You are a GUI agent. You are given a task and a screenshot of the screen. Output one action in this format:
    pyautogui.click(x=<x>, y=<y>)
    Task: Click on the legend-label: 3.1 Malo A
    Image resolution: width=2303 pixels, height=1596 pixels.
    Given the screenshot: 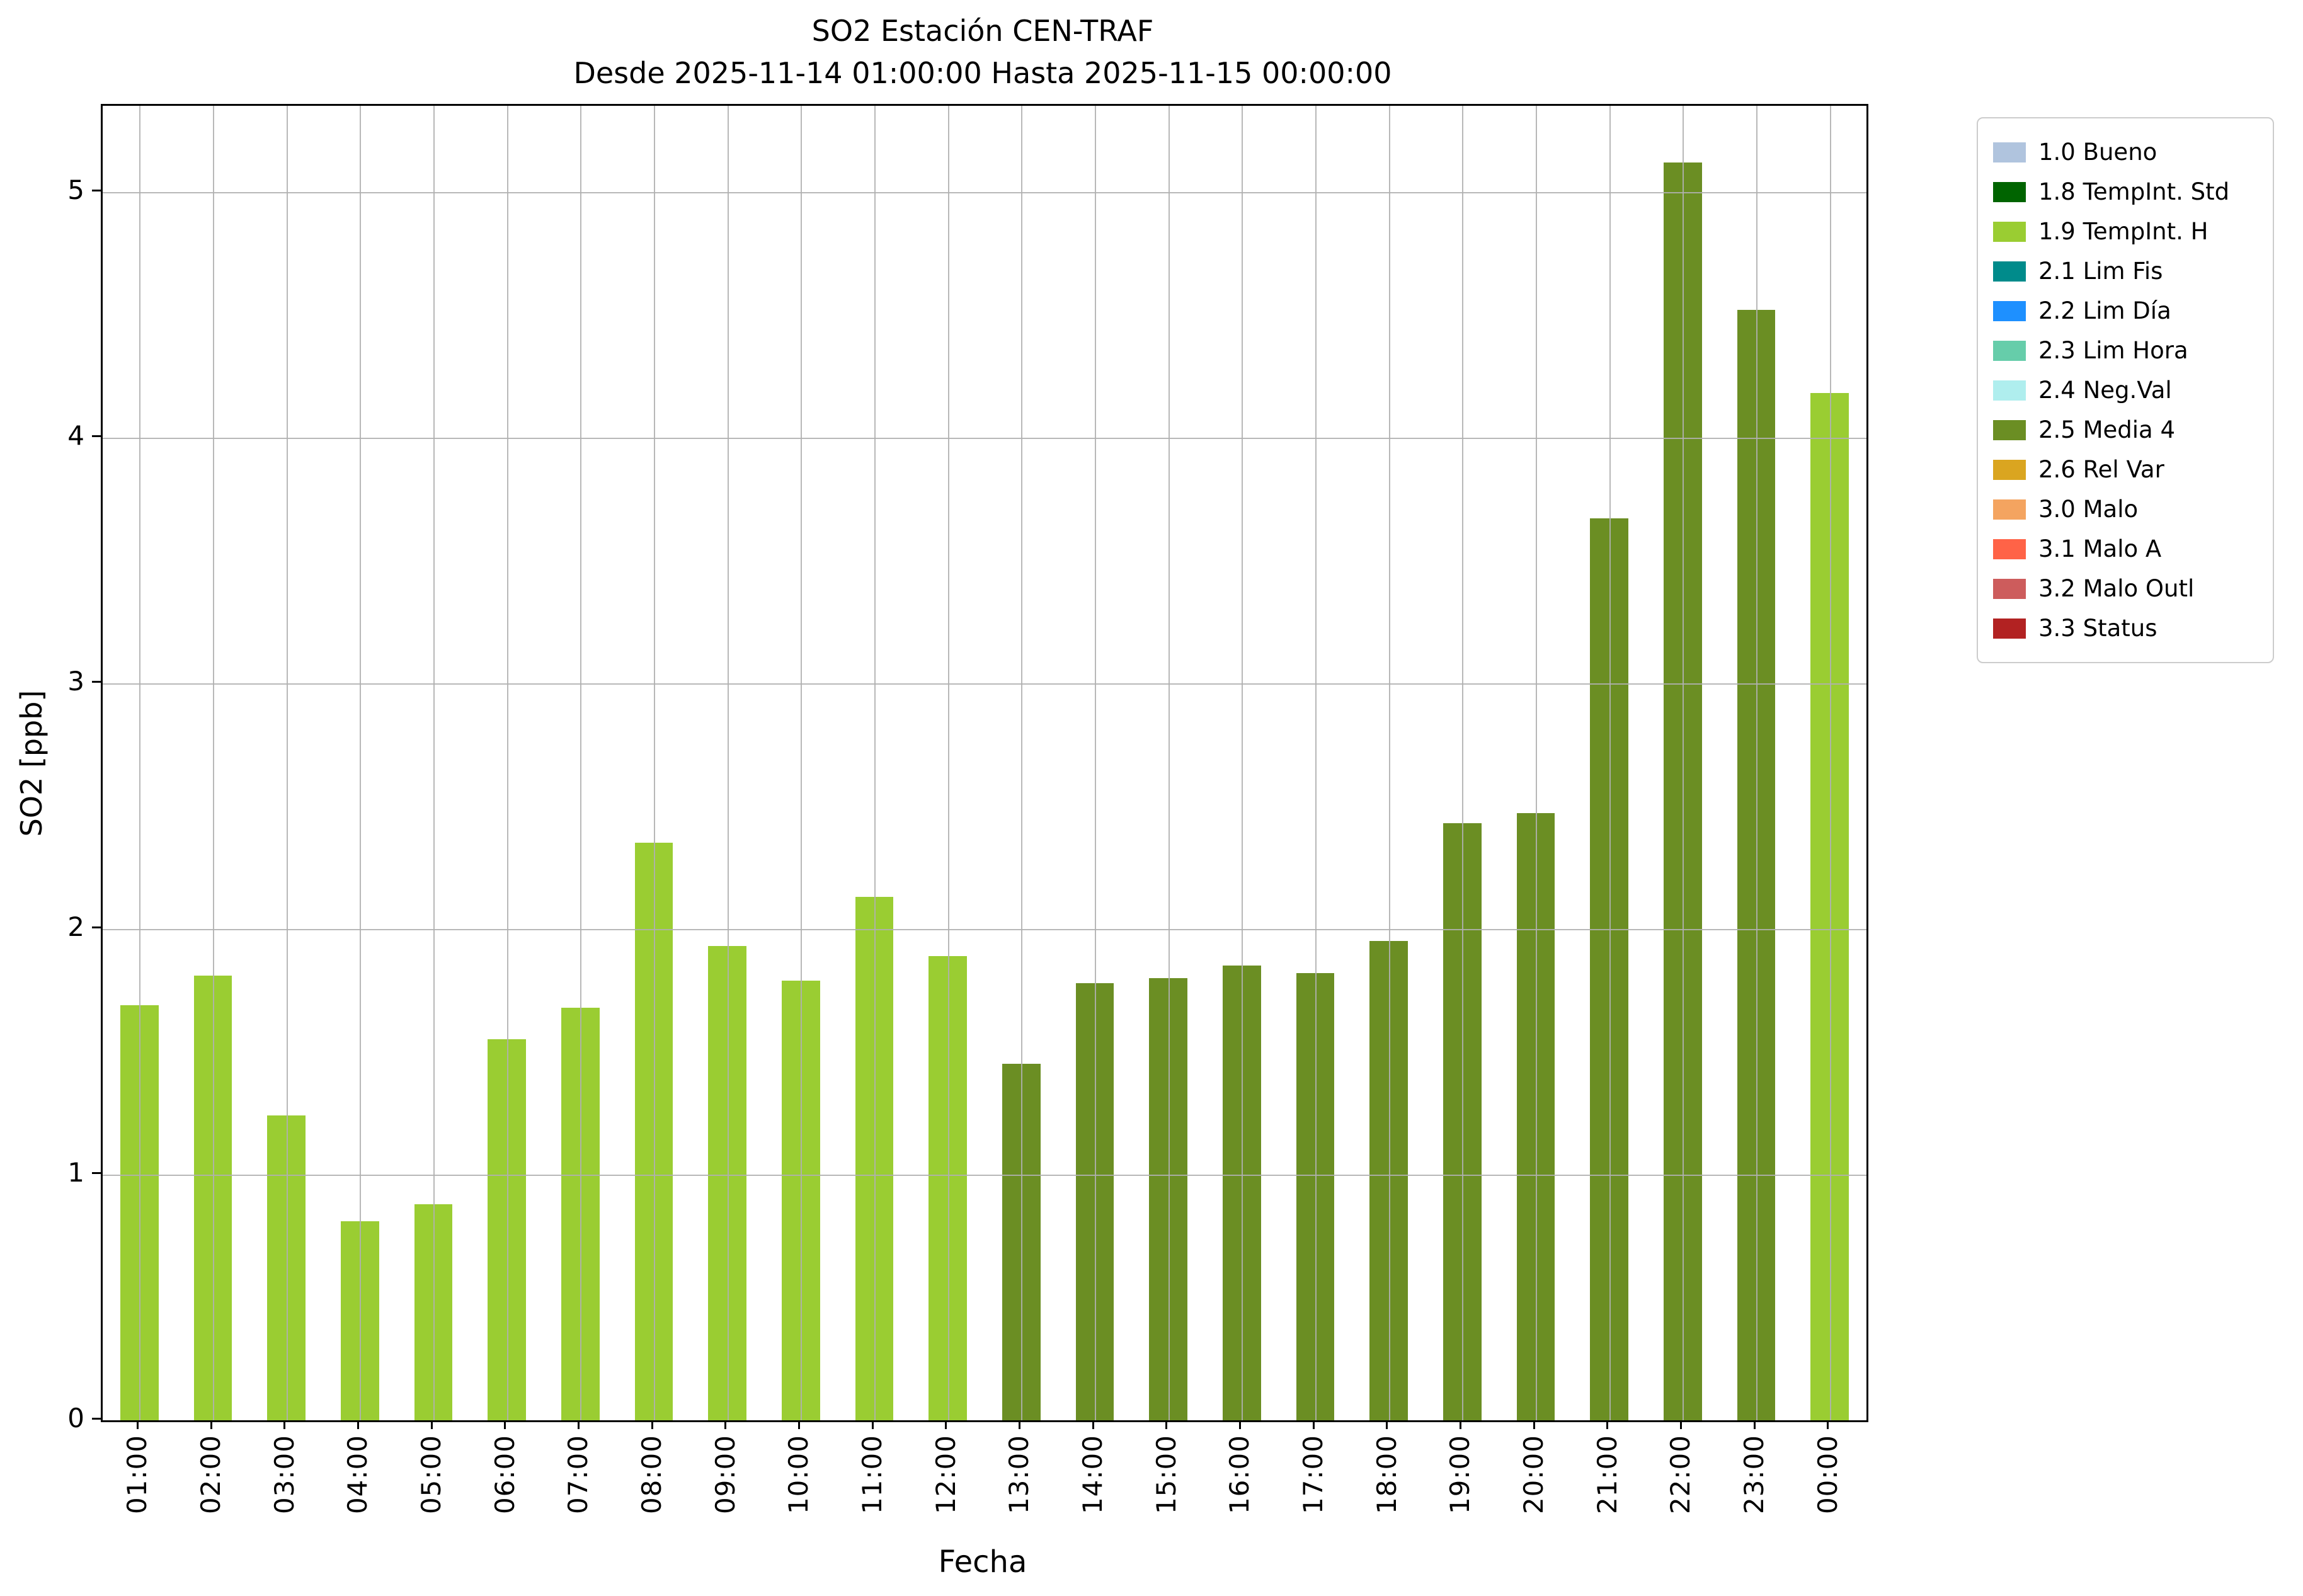 What is the action you would take?
    pyautogui.click(x=2100, y=548)
    